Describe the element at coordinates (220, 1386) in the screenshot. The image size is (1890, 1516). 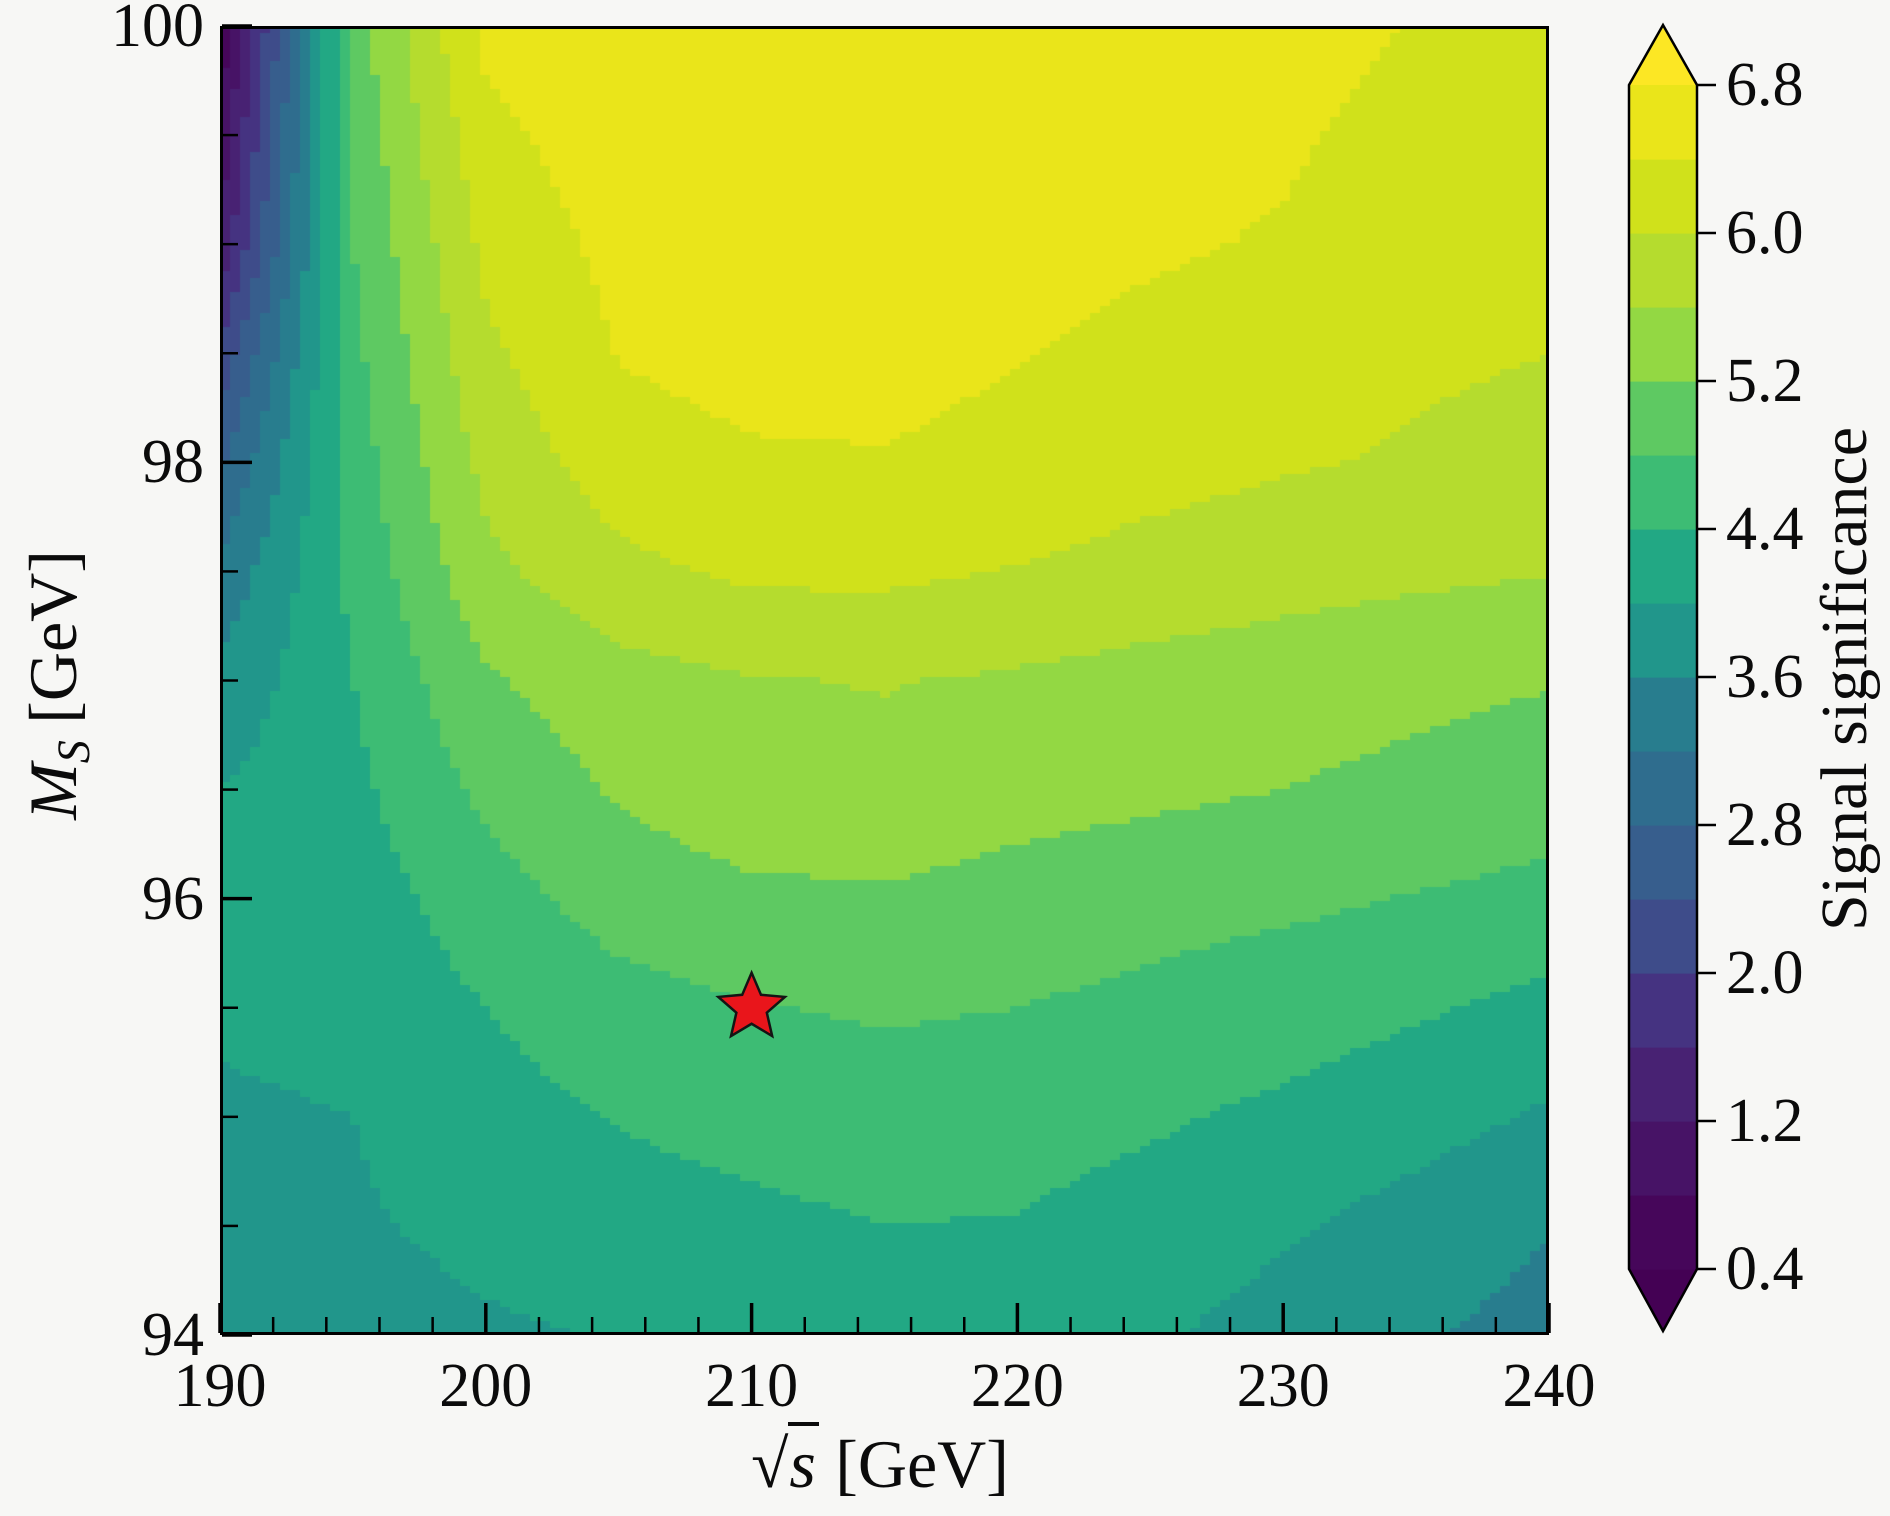
I see `x-tick-label: 190` at that location.